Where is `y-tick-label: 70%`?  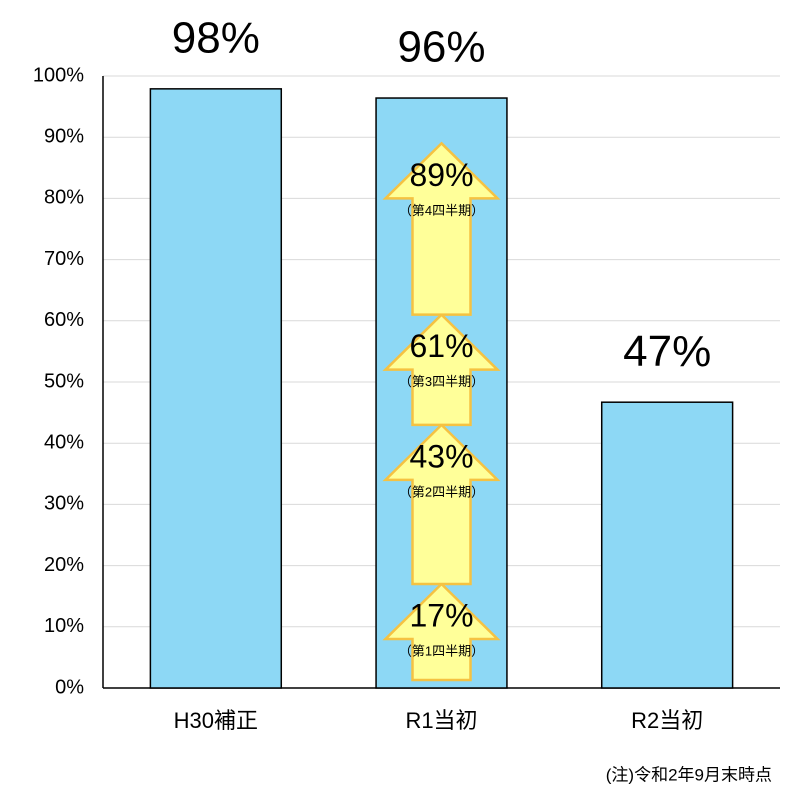
y-tick-label: 70% is located at coordinates (64, 259).